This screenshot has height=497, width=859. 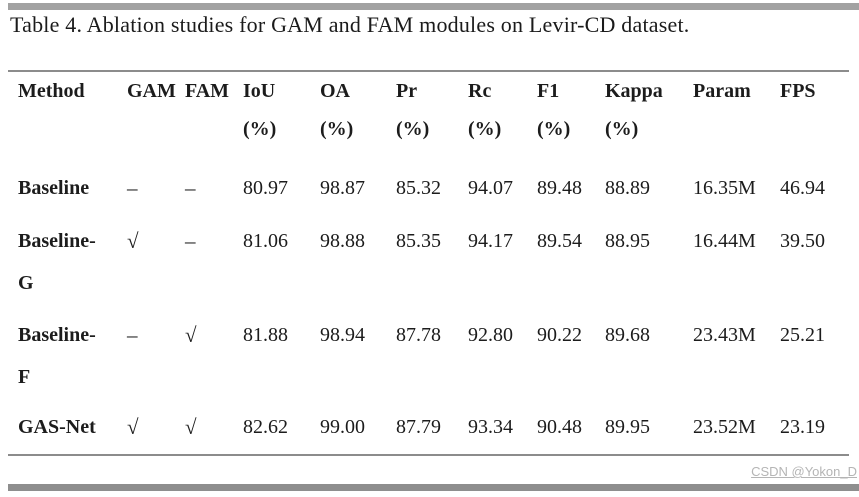 What do you see at coordinates (337, 129) in the screenshot?
I see `col-header-oa-unit: (%)` at bounding box center [337, 129].